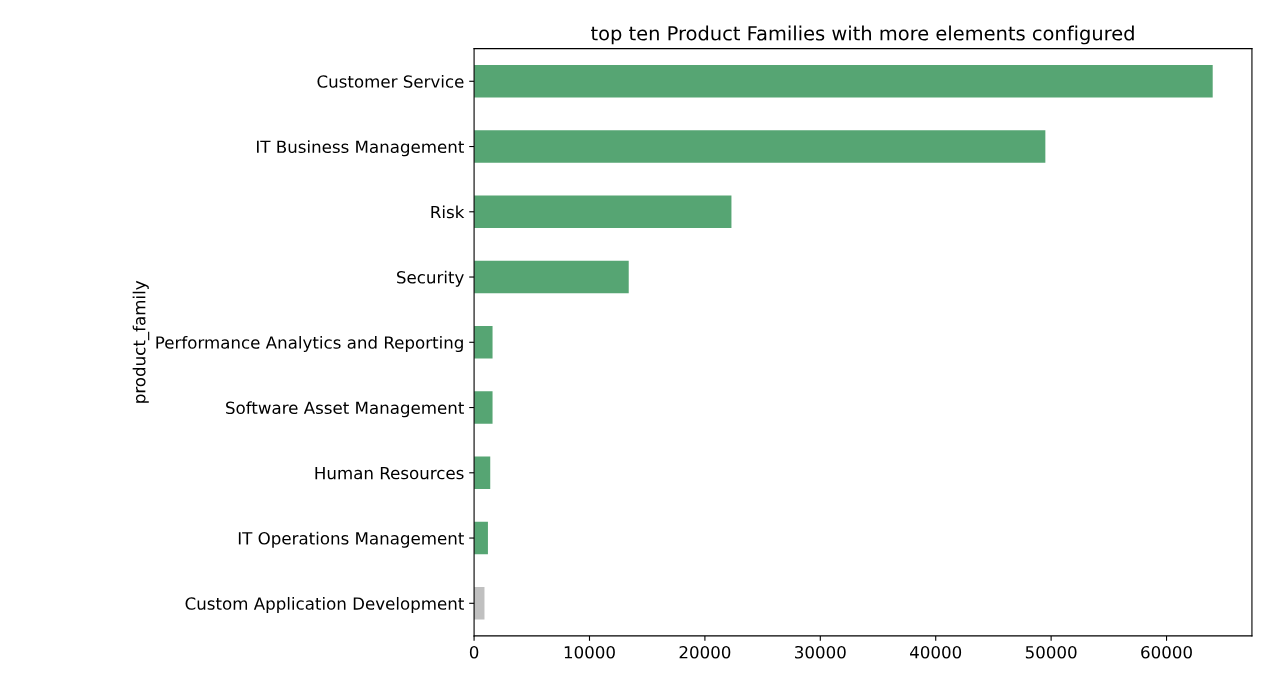  Describe the element at coordinates (936, 652) in the screenshot. I see `x-tick-label: 40000` at that location.